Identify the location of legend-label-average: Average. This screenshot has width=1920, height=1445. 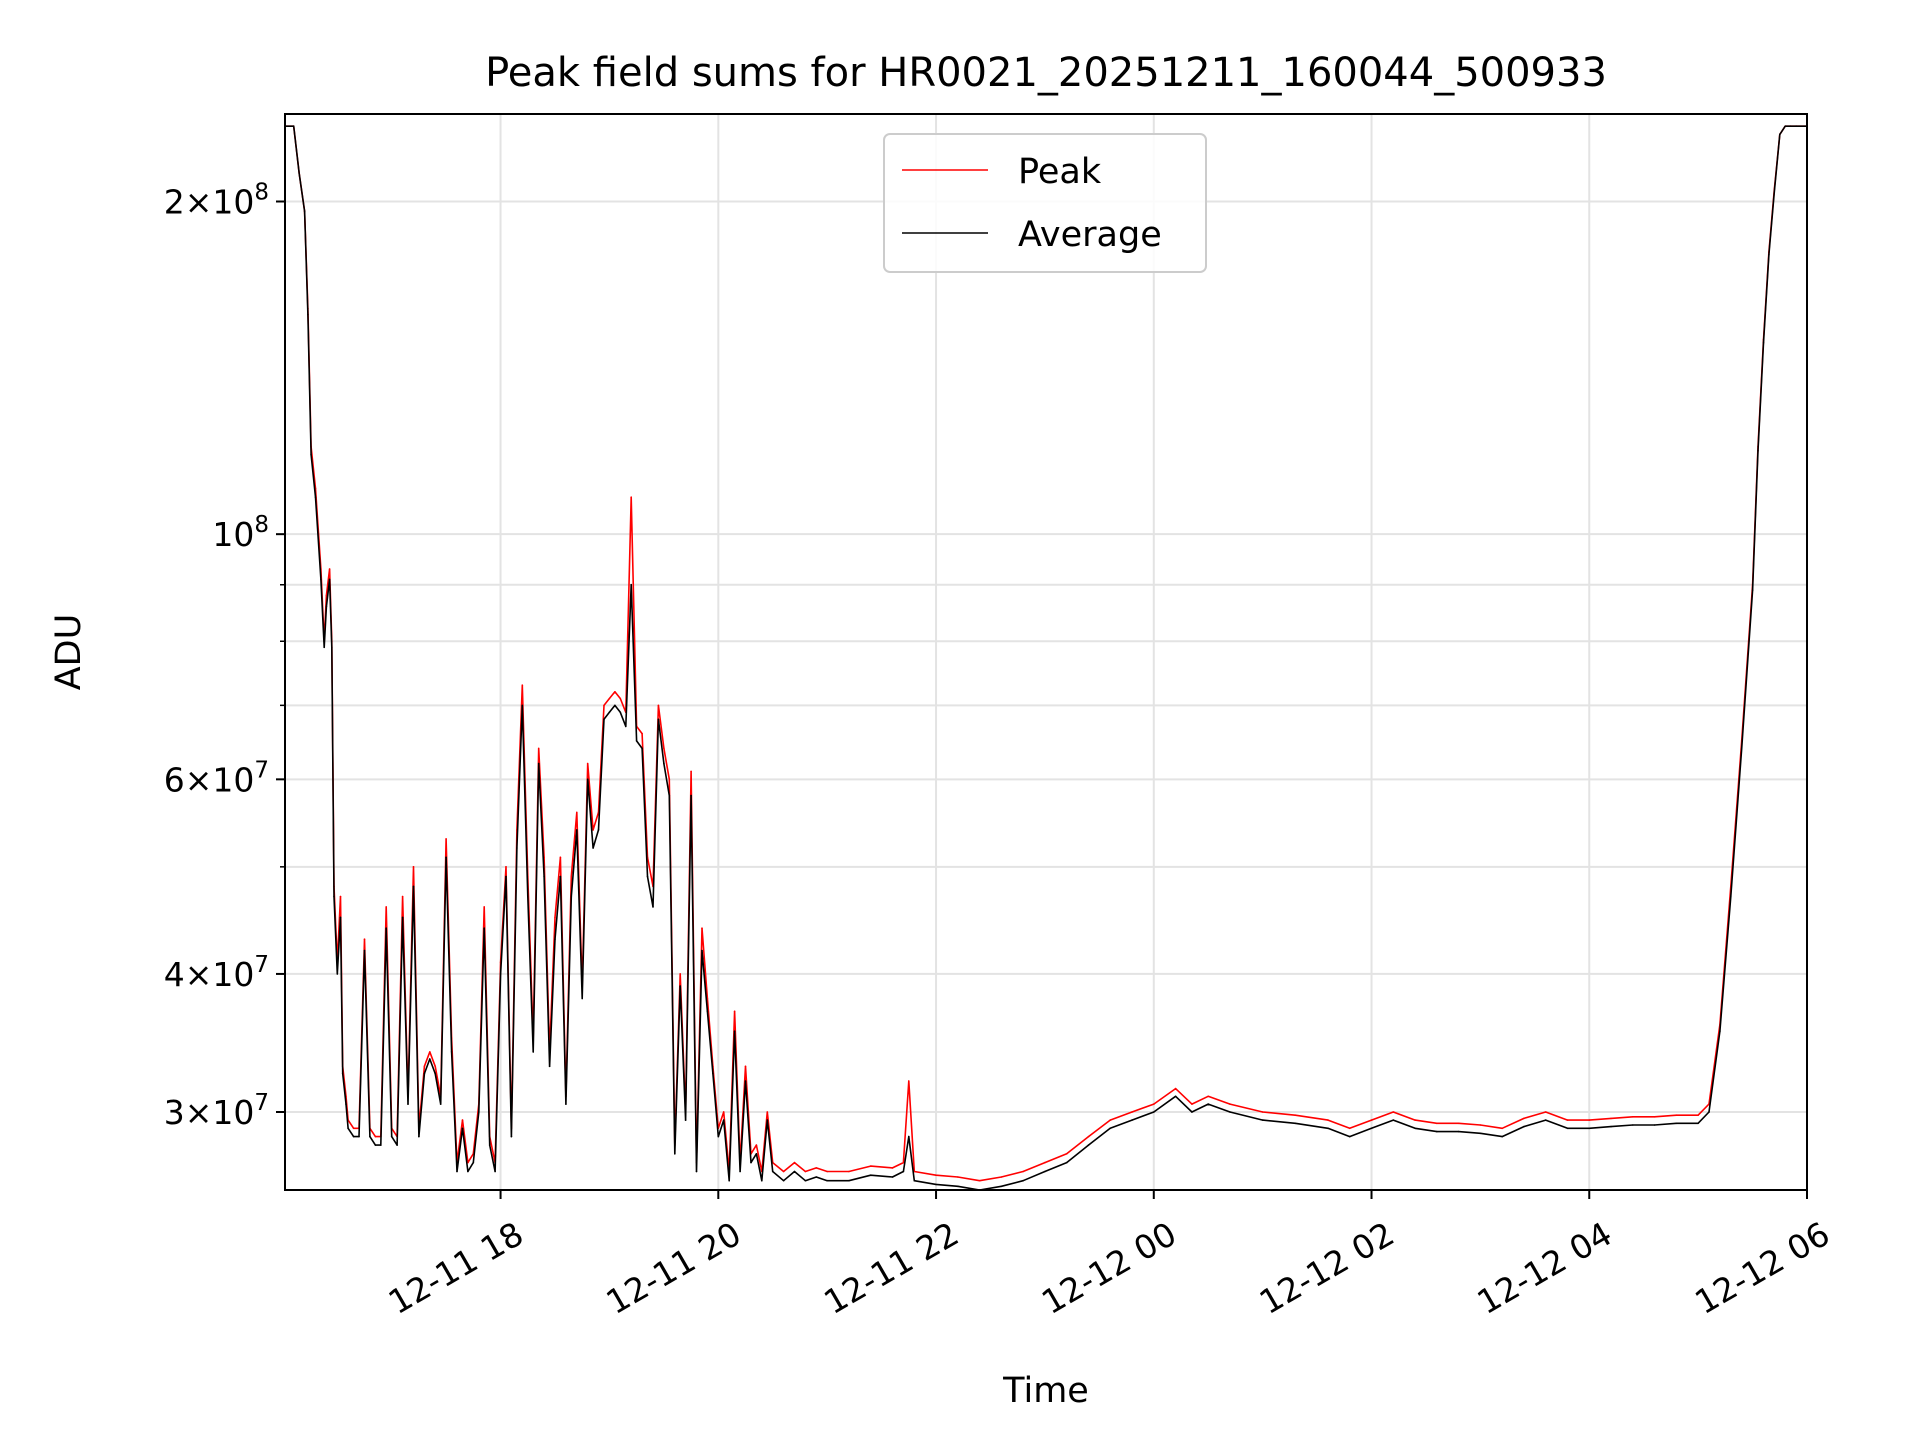
(1090, 235).